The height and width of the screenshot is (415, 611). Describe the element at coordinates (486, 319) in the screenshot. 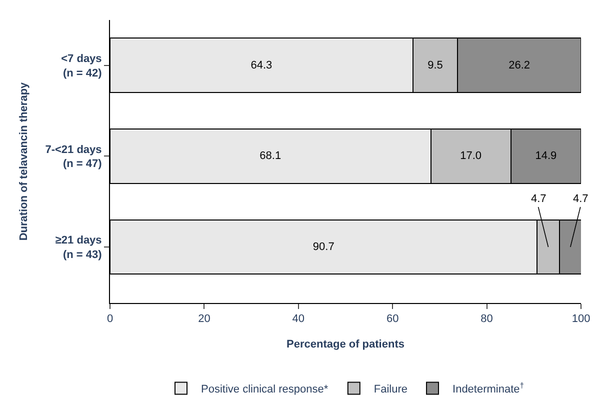

I see `x-tick-label: 80` at that location.